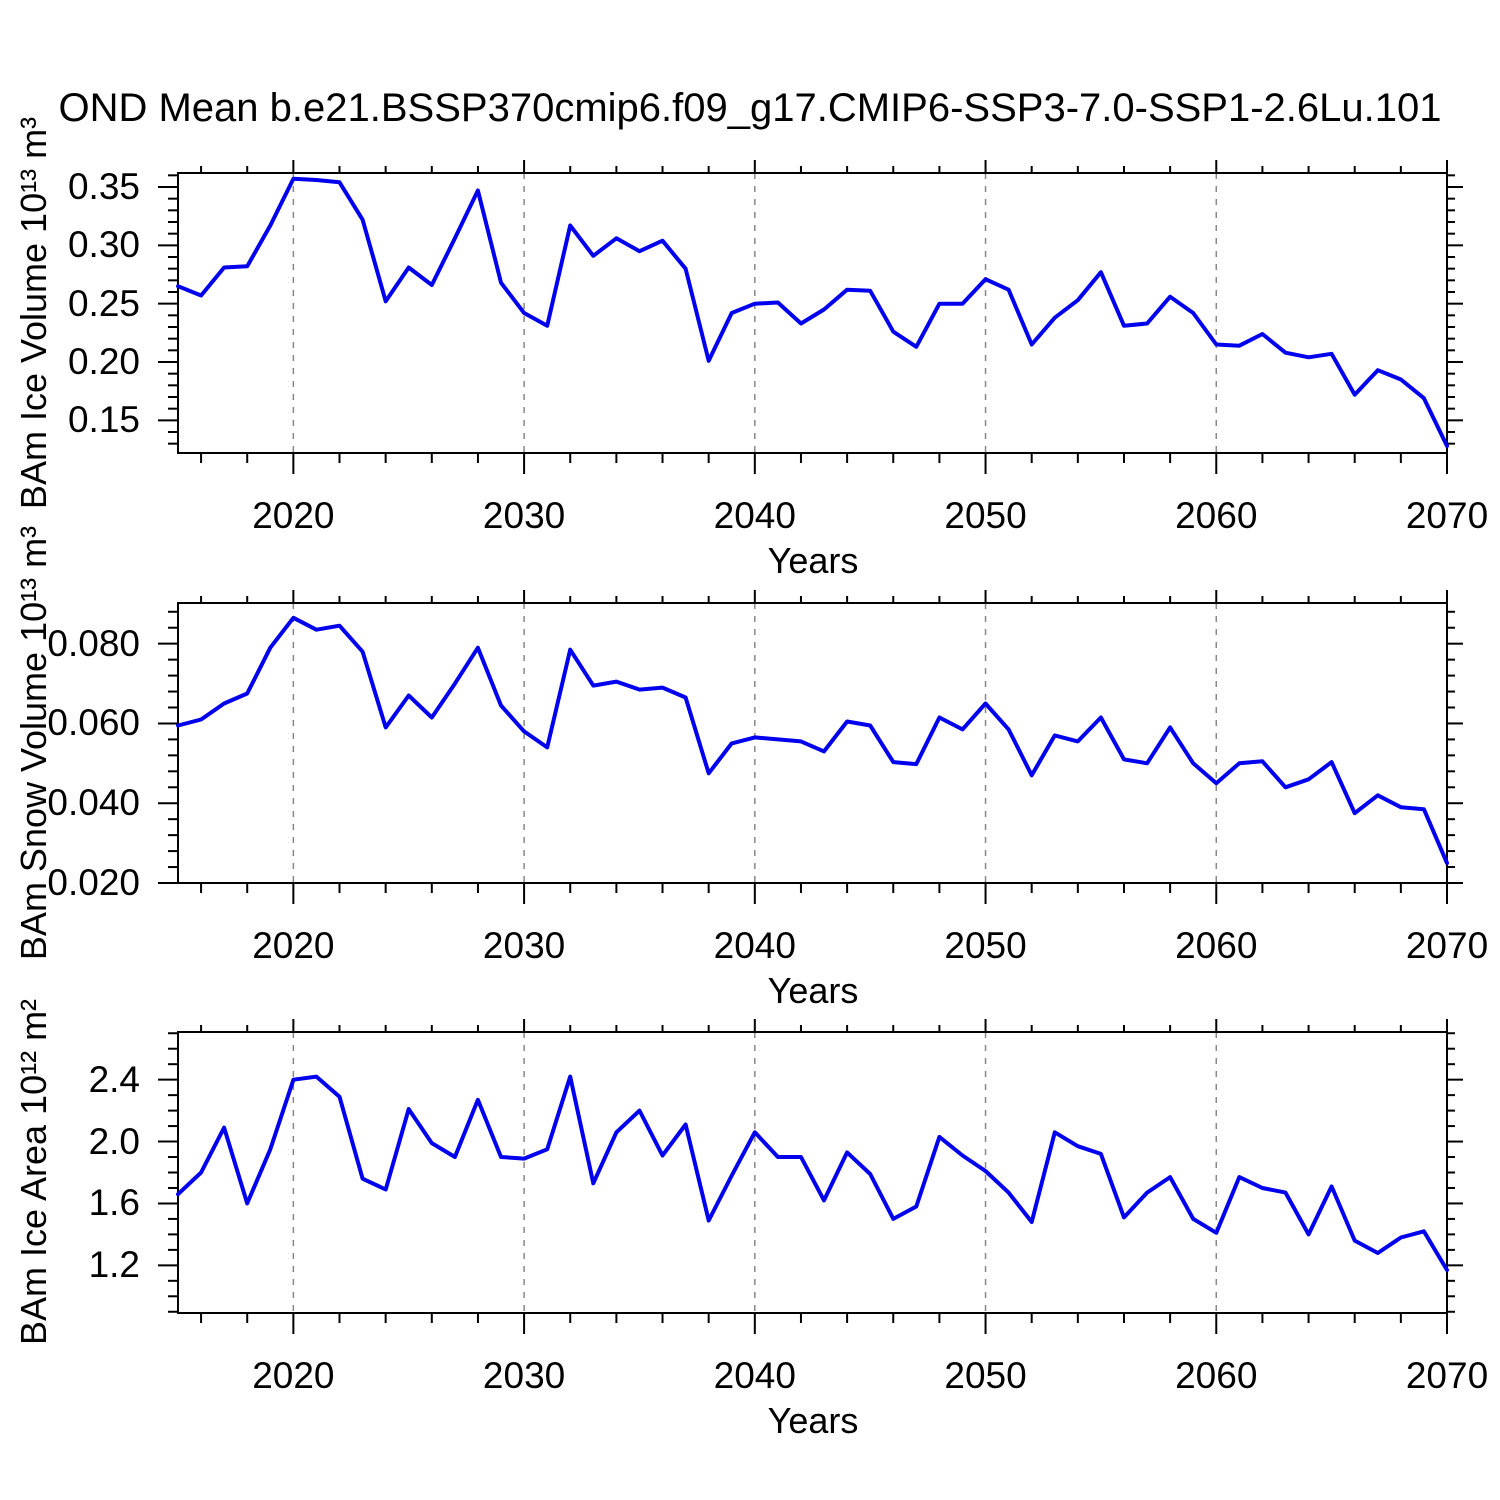 The width and height of the screenshot is (1500, 1500). I want to click on y-tick-label: 0.15, so click(103, 420).